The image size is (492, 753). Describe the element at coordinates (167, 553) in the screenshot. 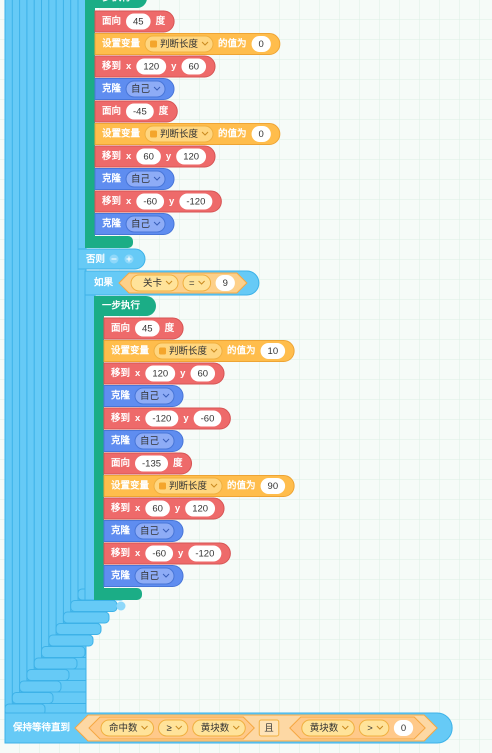

I see `code-block: 移到 x -60 y -120` at that location.